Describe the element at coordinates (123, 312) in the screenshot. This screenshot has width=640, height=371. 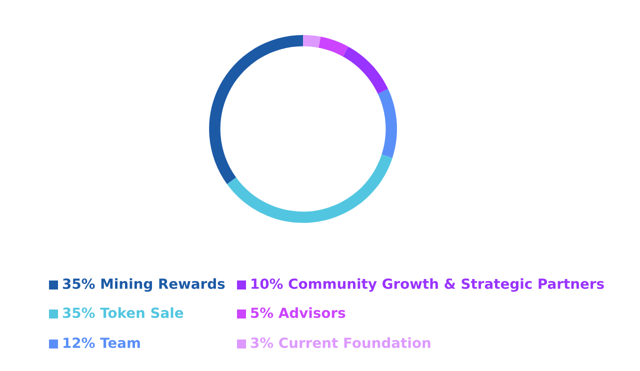
I see `legend-label: 35% Token Sale` at that location.